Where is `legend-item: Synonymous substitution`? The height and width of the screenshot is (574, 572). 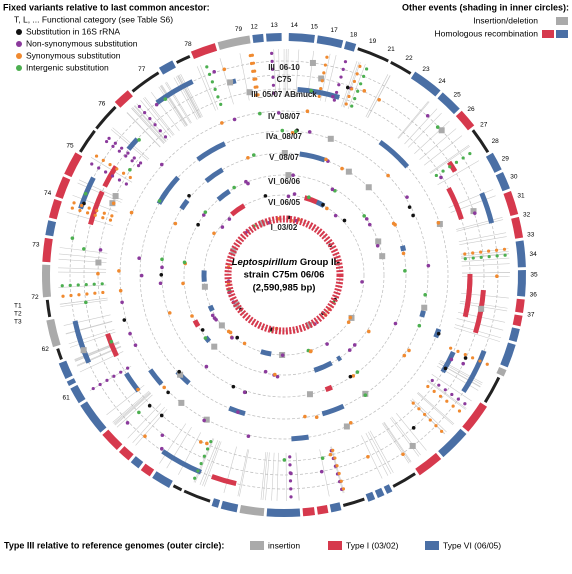
legend-item: Synonymous substitution is located at coordinates (73, 55).